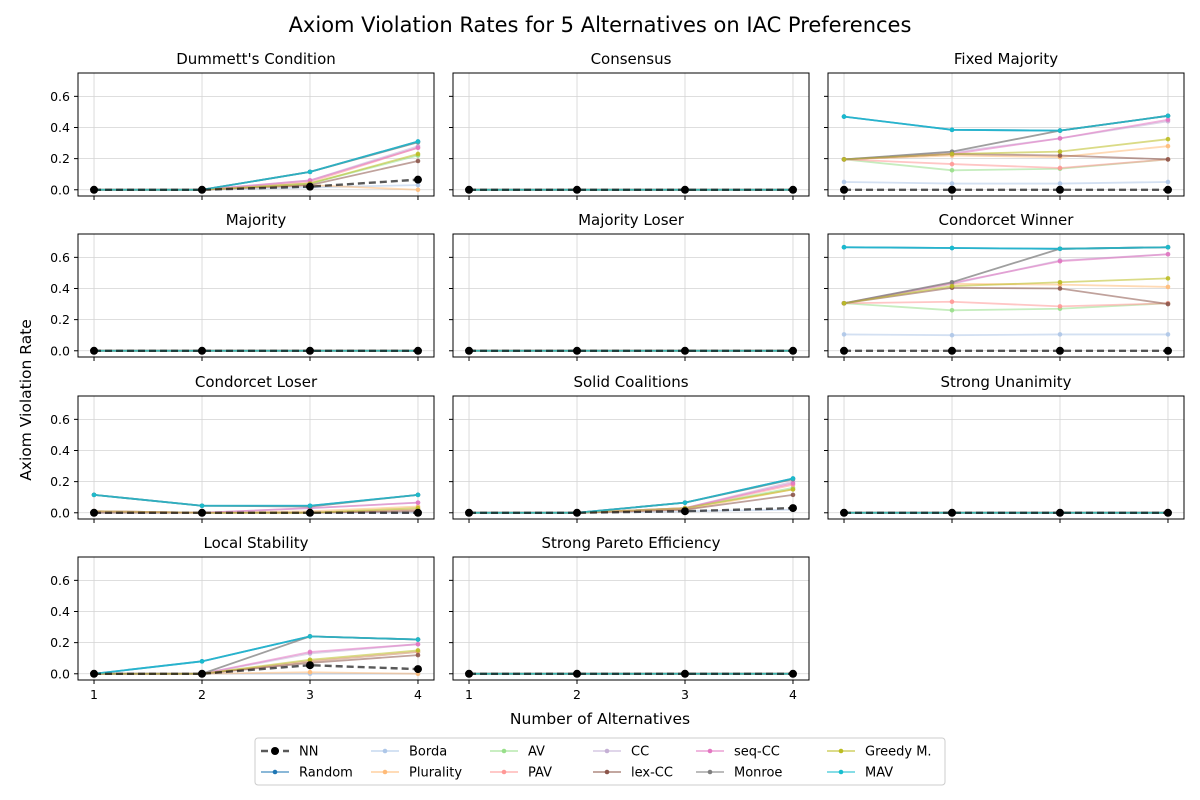 The height and width of the screenshot is (800, 1200). Describe the element at coordinates (1004, 448) in the screenshot. I see `panel-strong-unanimity: Strong Unanimity` at that location.